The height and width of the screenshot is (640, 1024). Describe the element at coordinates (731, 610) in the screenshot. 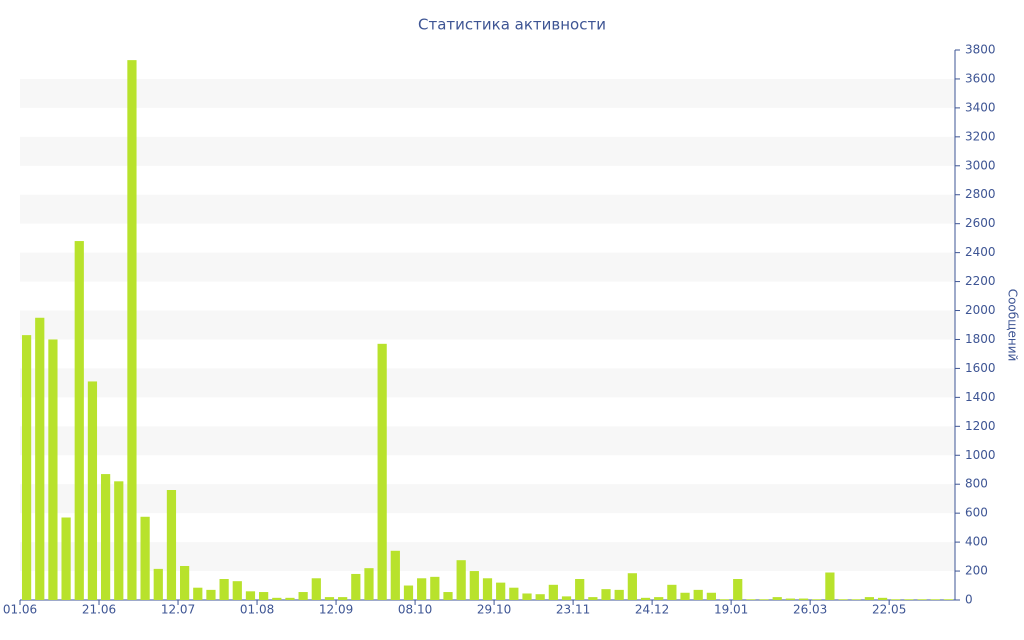

I see `x-tick-label: 19.01` at that location.